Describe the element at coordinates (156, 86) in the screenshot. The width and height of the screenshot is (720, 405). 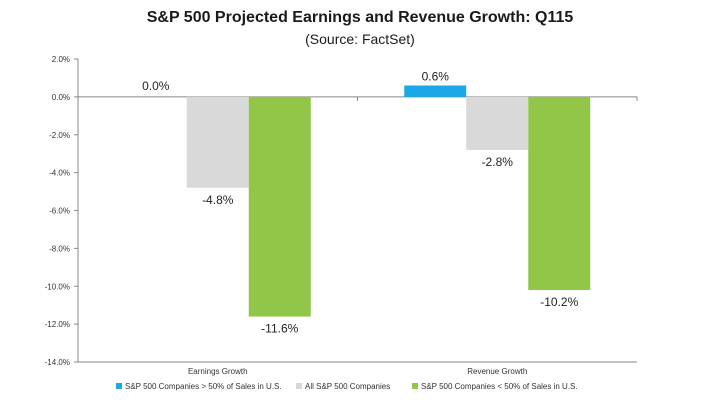
I see `data-label: 0.0%` at that location.